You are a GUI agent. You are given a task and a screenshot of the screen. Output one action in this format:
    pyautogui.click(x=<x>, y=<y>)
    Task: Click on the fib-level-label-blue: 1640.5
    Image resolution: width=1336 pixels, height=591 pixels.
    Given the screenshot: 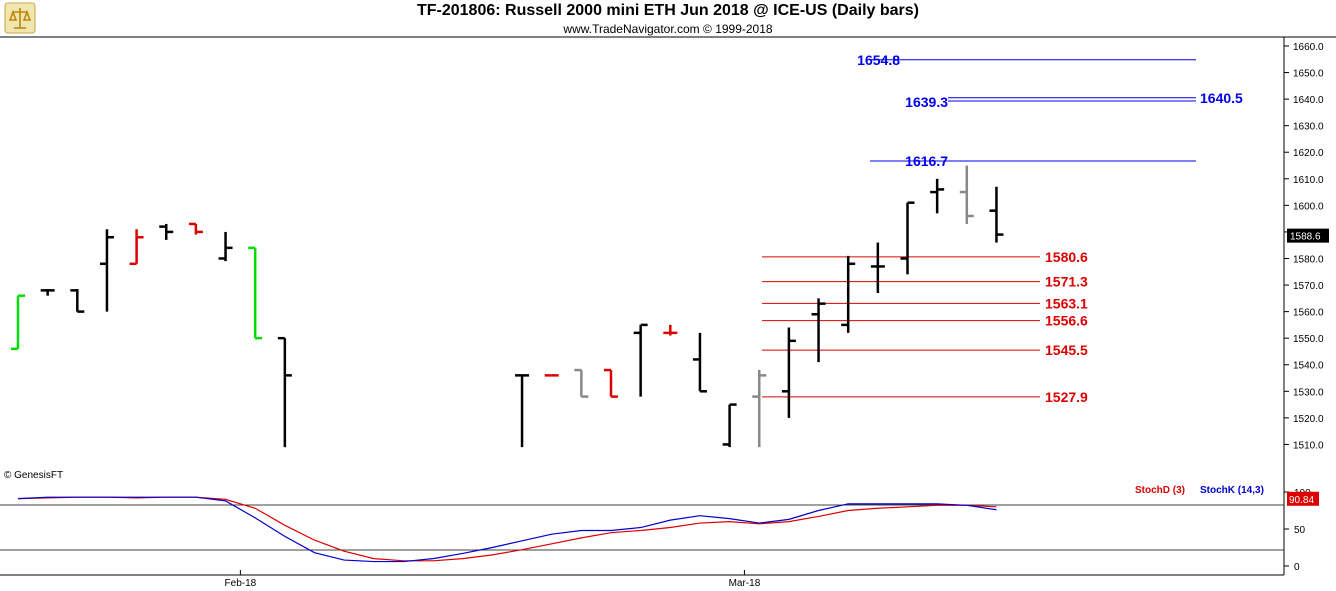 What is the action you would take?
    pyautogui.click(x=1221, y=98)
    